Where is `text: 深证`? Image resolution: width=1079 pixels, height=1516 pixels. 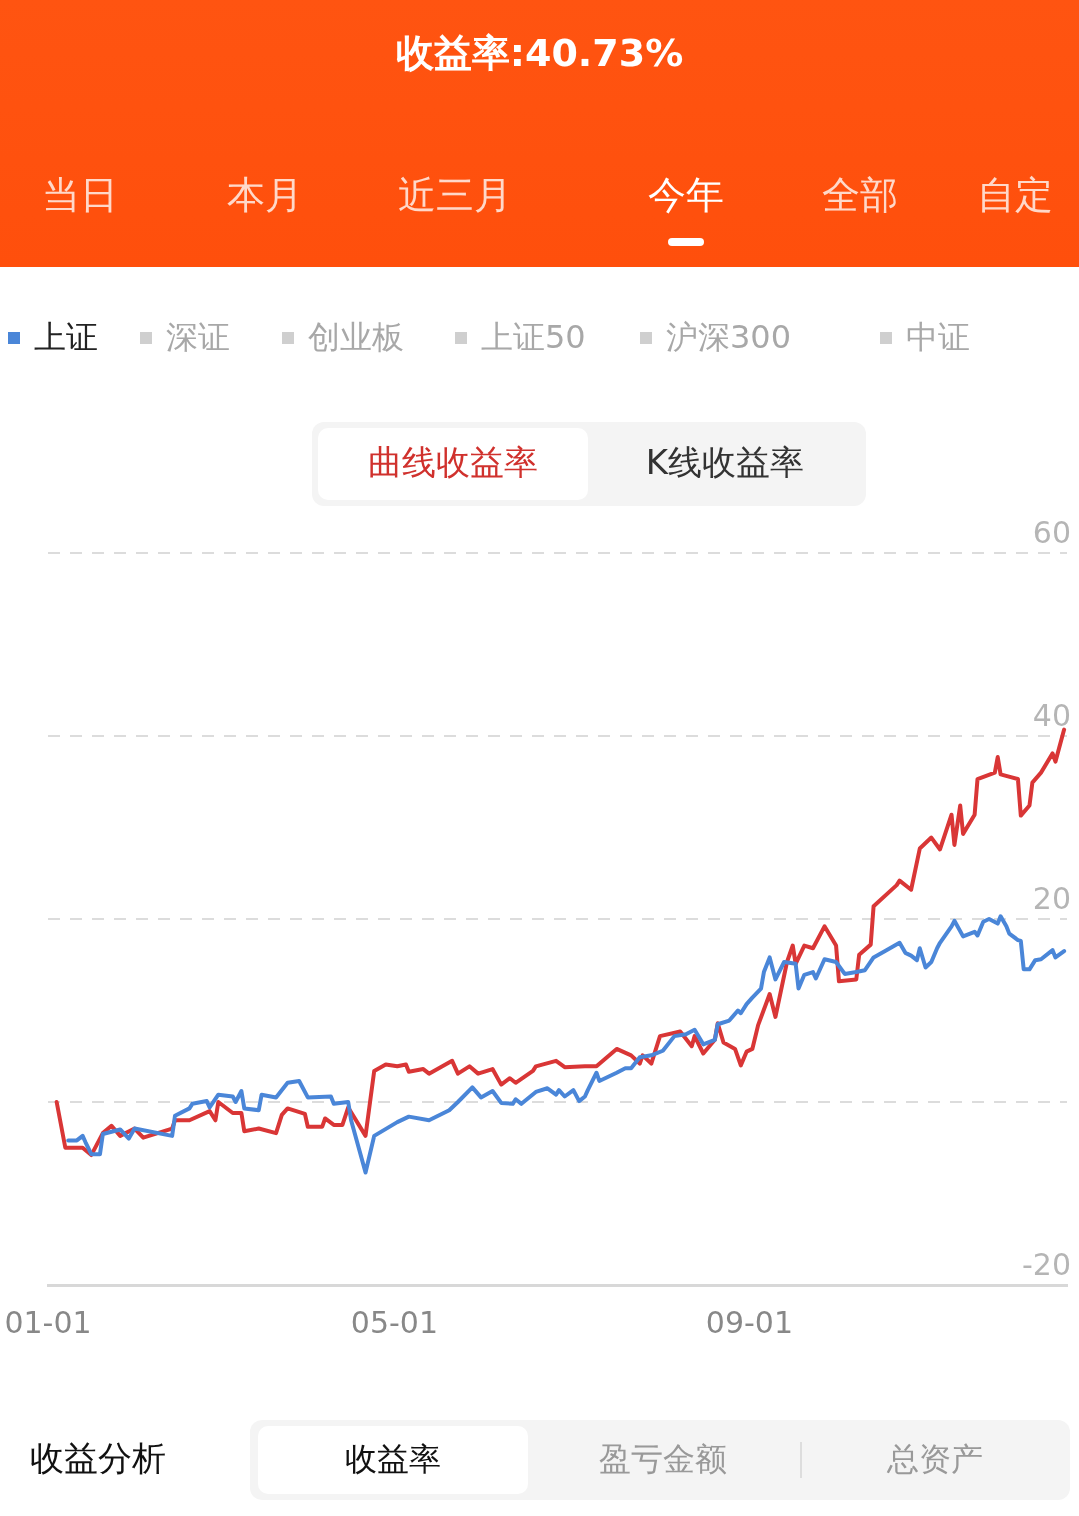
text: 深证 is located at coordinates (198, 337).